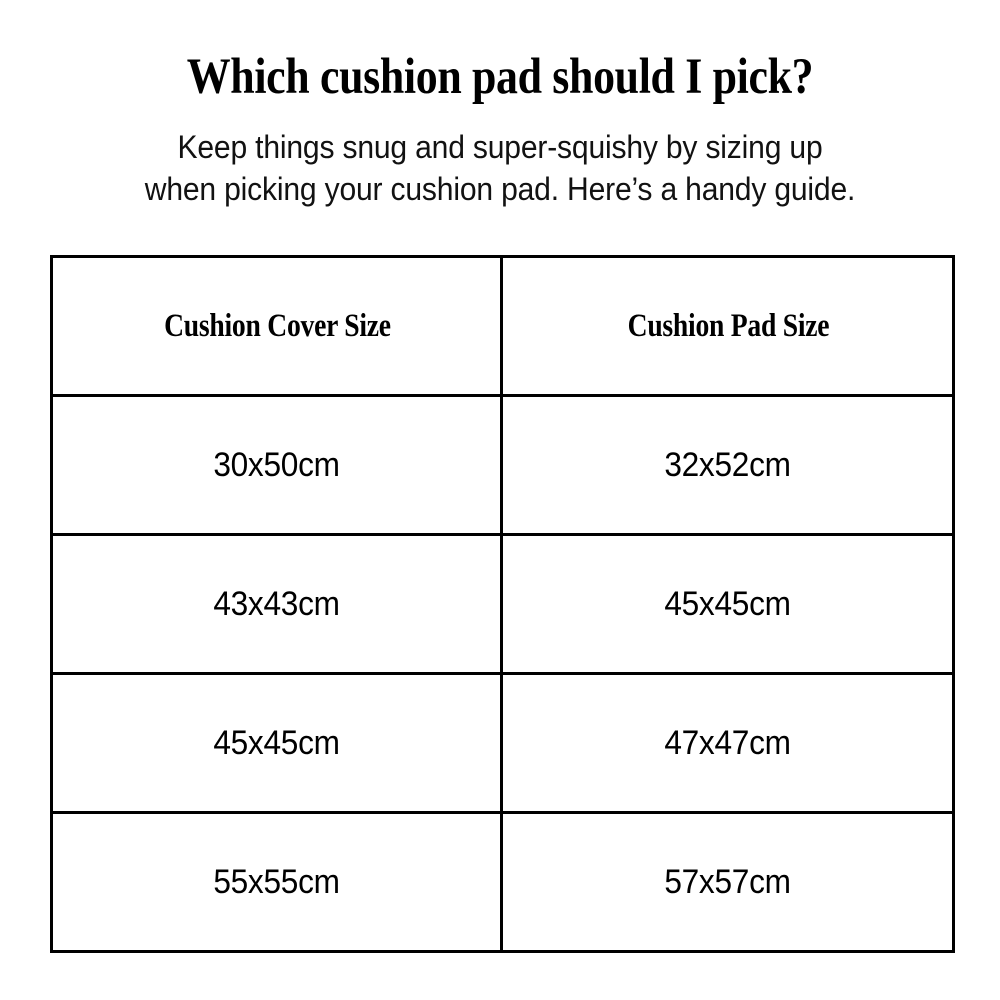  I want to click on cell-pad-size-value: 45x45cm, so click(727, 603).